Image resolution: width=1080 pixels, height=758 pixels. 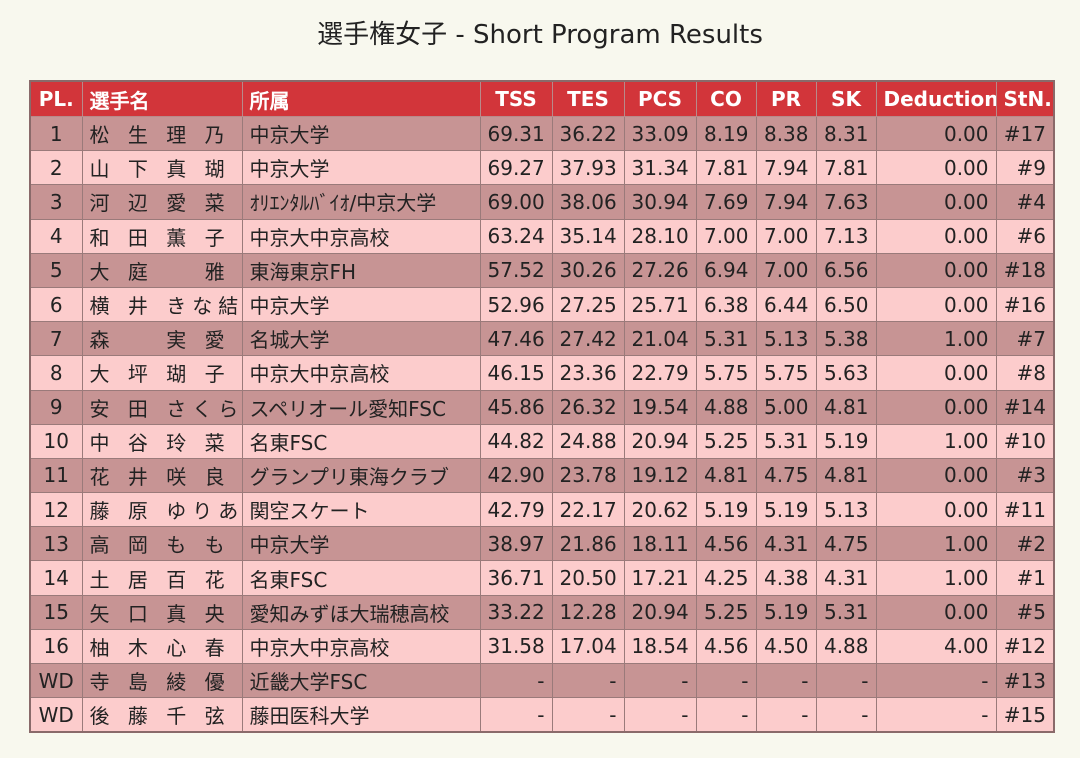 I want to click on cell-start-number: #18, so click(x=1025, y=270).